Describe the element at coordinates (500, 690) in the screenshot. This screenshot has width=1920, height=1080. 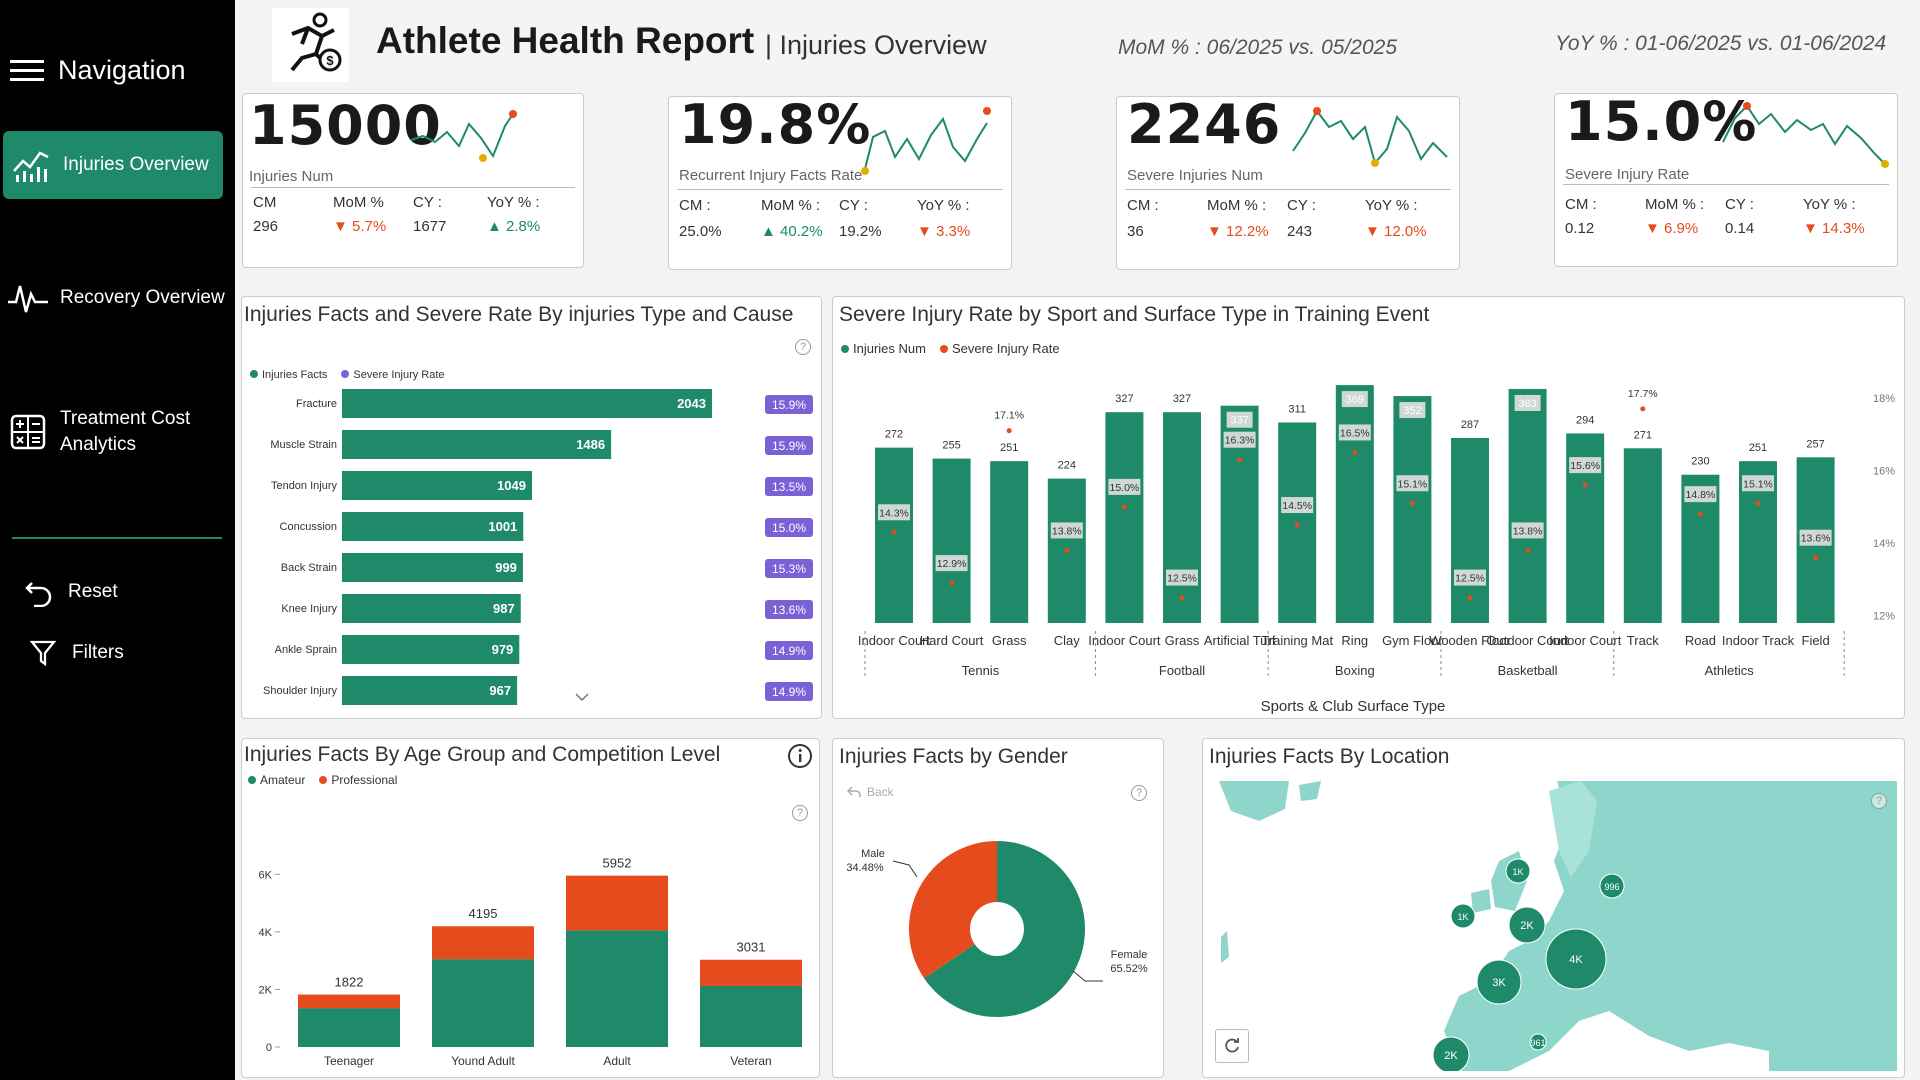
I see `bar-value: 967` at that location.